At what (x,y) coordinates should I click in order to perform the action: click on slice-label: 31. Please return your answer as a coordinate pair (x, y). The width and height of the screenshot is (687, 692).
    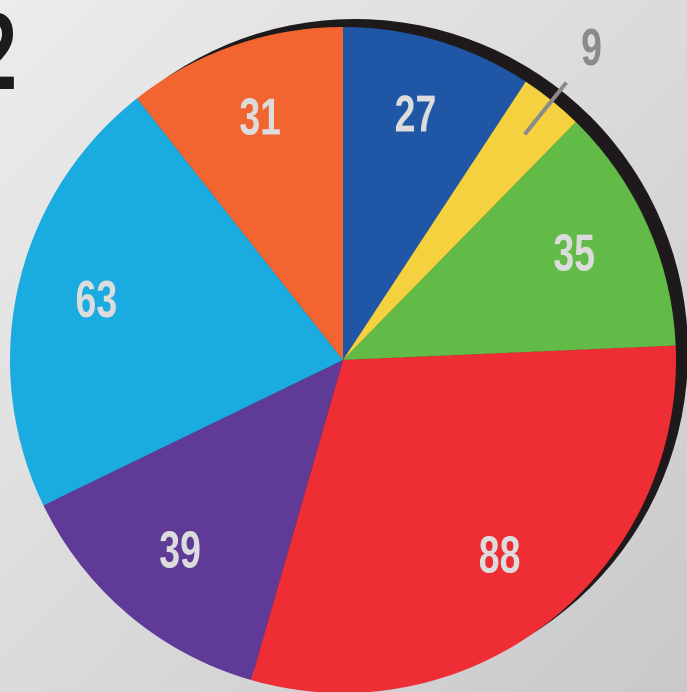
    Looking at the image, I should click on (260, 117).